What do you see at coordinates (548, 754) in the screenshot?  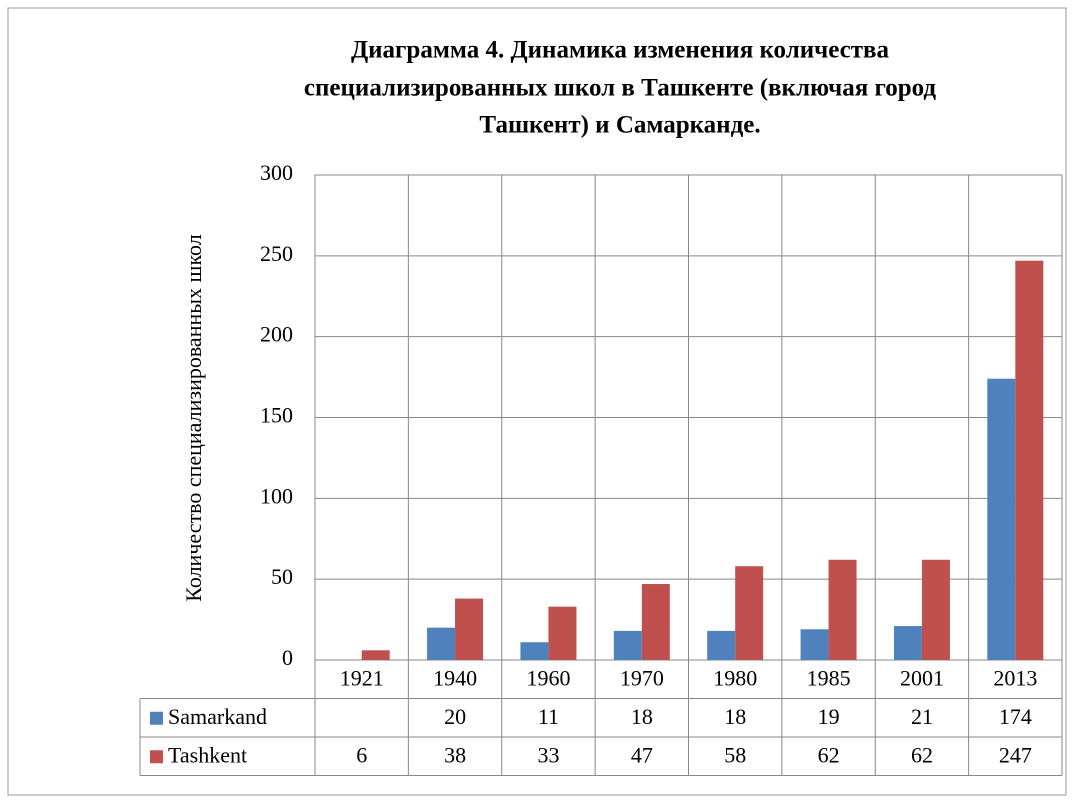 I see `table-value: 33` at bounding box center [548, 754].